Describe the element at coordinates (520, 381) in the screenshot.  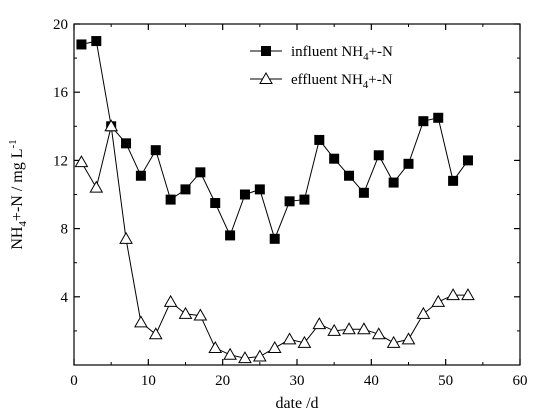
I see `x-tick-label: 60` at that location.